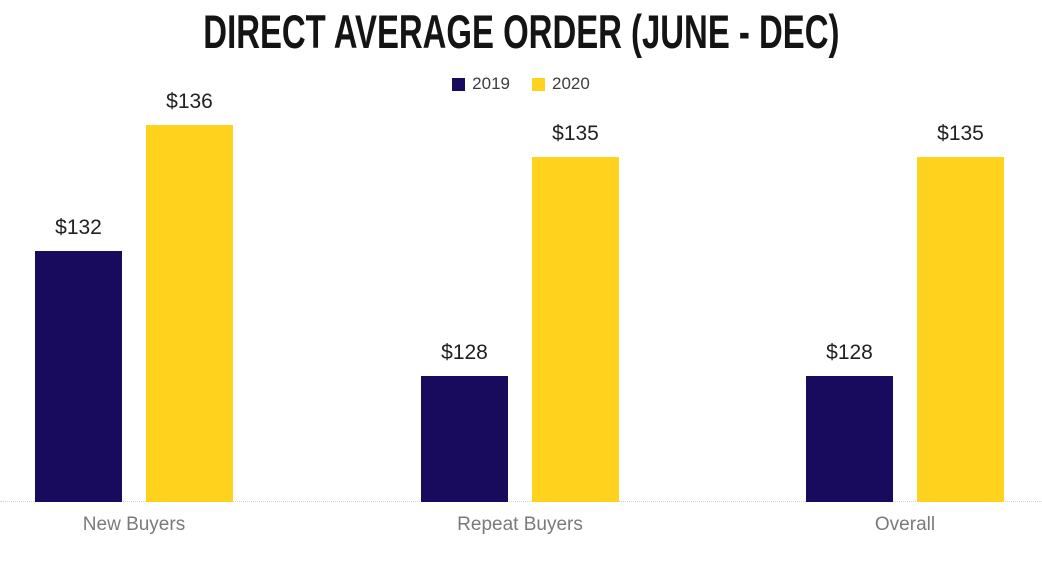  I want to click on bar-2020-repeat-buyers, so click(575, 329).